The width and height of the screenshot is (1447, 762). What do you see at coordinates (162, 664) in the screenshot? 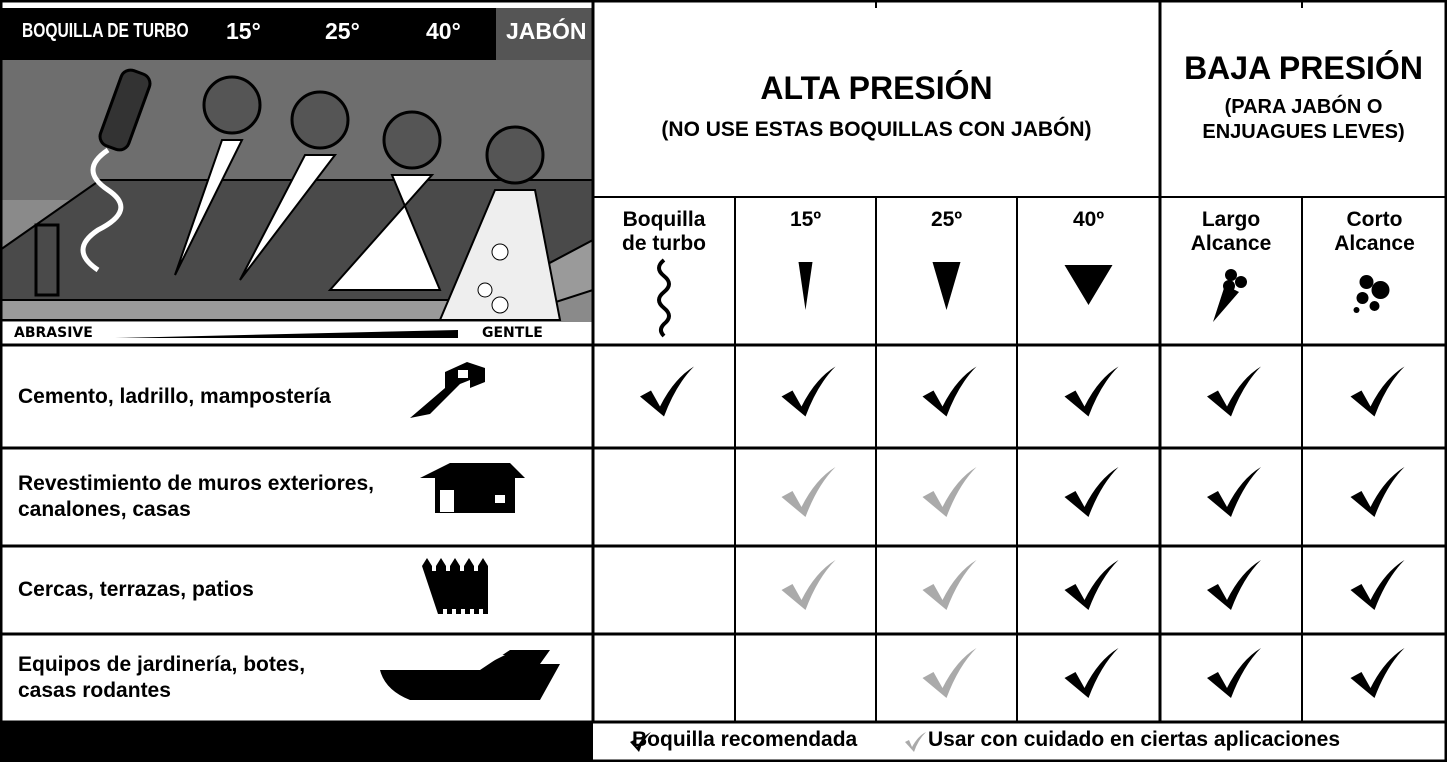
I see `row-label-line: Equipos de jardinería, botes,` at bounding box center [162, 664].